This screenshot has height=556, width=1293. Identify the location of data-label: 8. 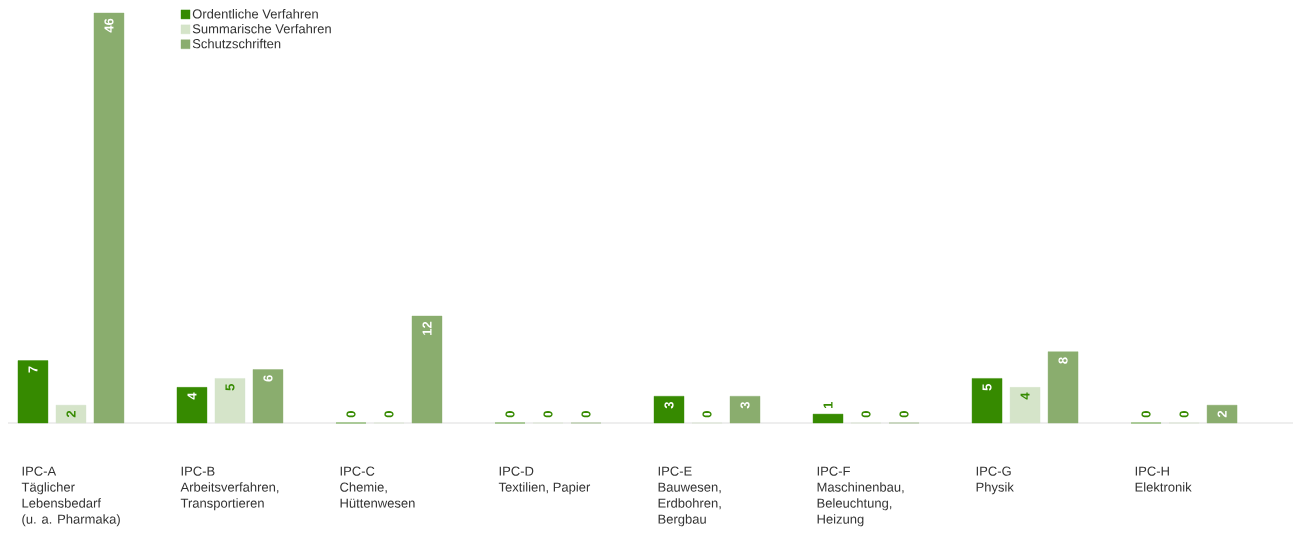
(1063, 360).